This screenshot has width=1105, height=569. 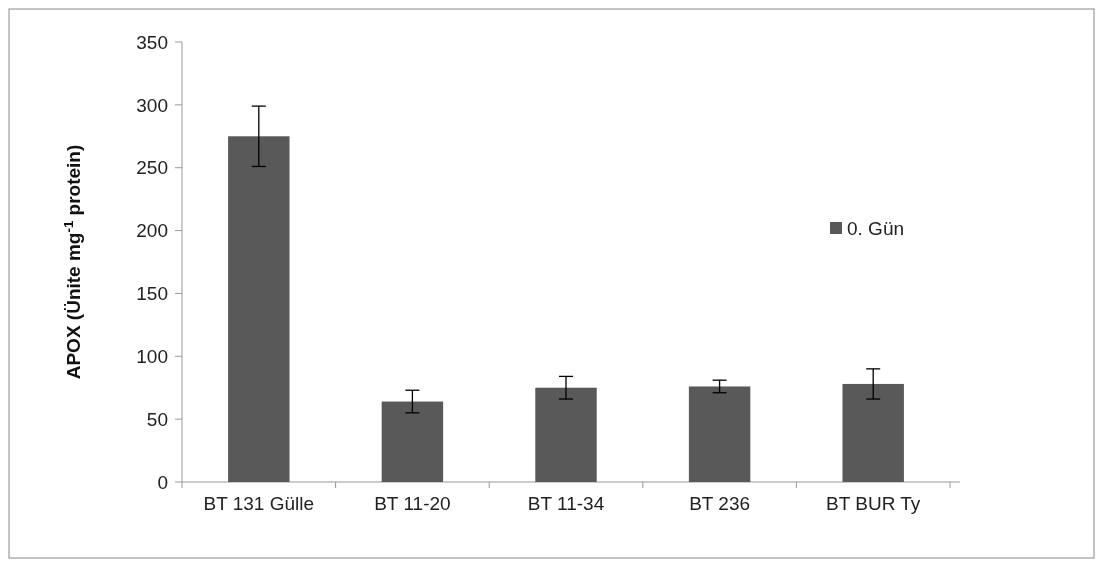 I want to click on y-tick-label: 350, so click(x=152, y=42).